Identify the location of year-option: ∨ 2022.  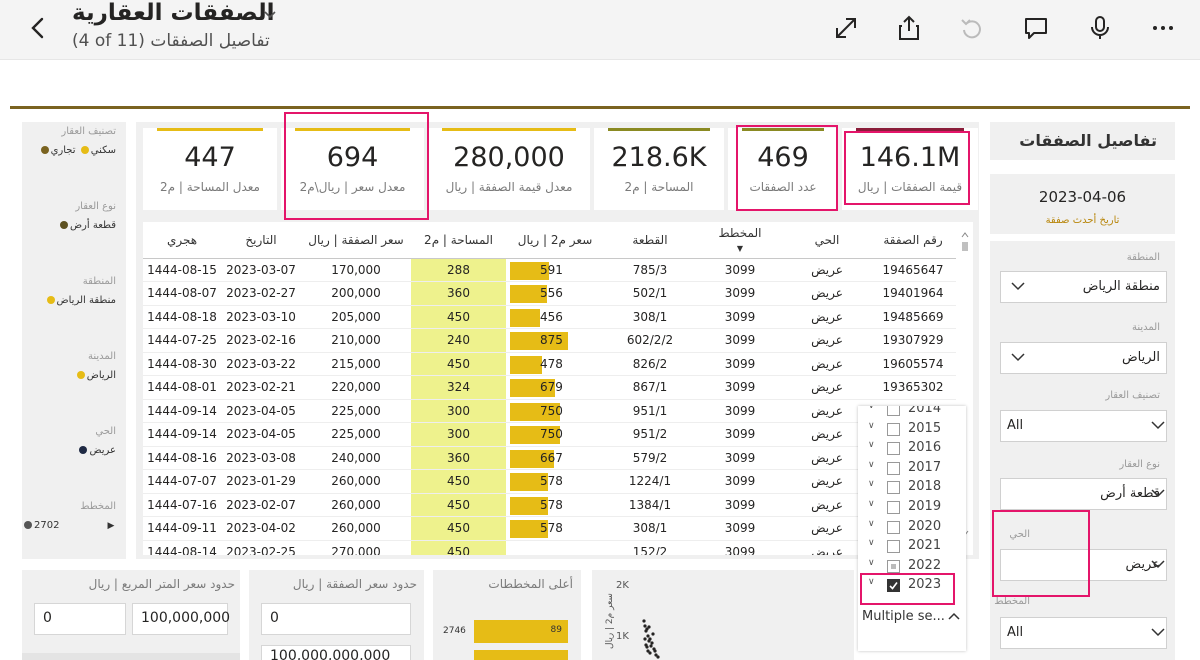
(912, 567).